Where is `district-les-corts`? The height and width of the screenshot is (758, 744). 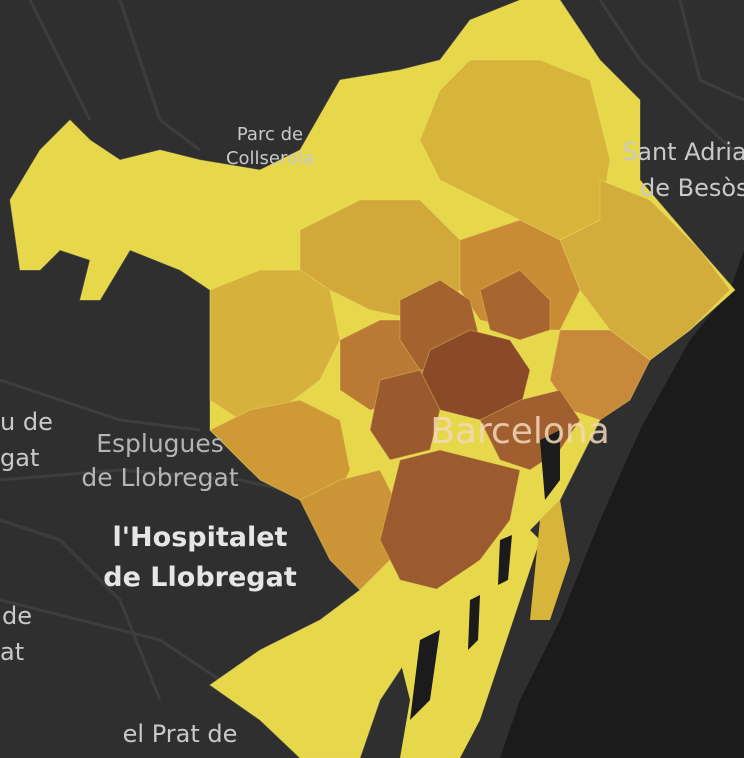 district-les-corts is located at coordinates (280, 455).